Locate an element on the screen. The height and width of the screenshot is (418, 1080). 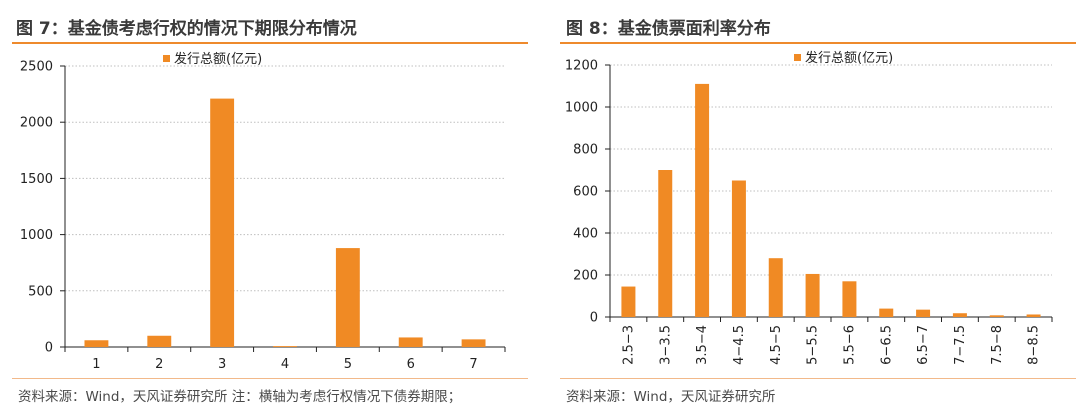
figure-7-bottom-rule is located at coordinates (270, 378).